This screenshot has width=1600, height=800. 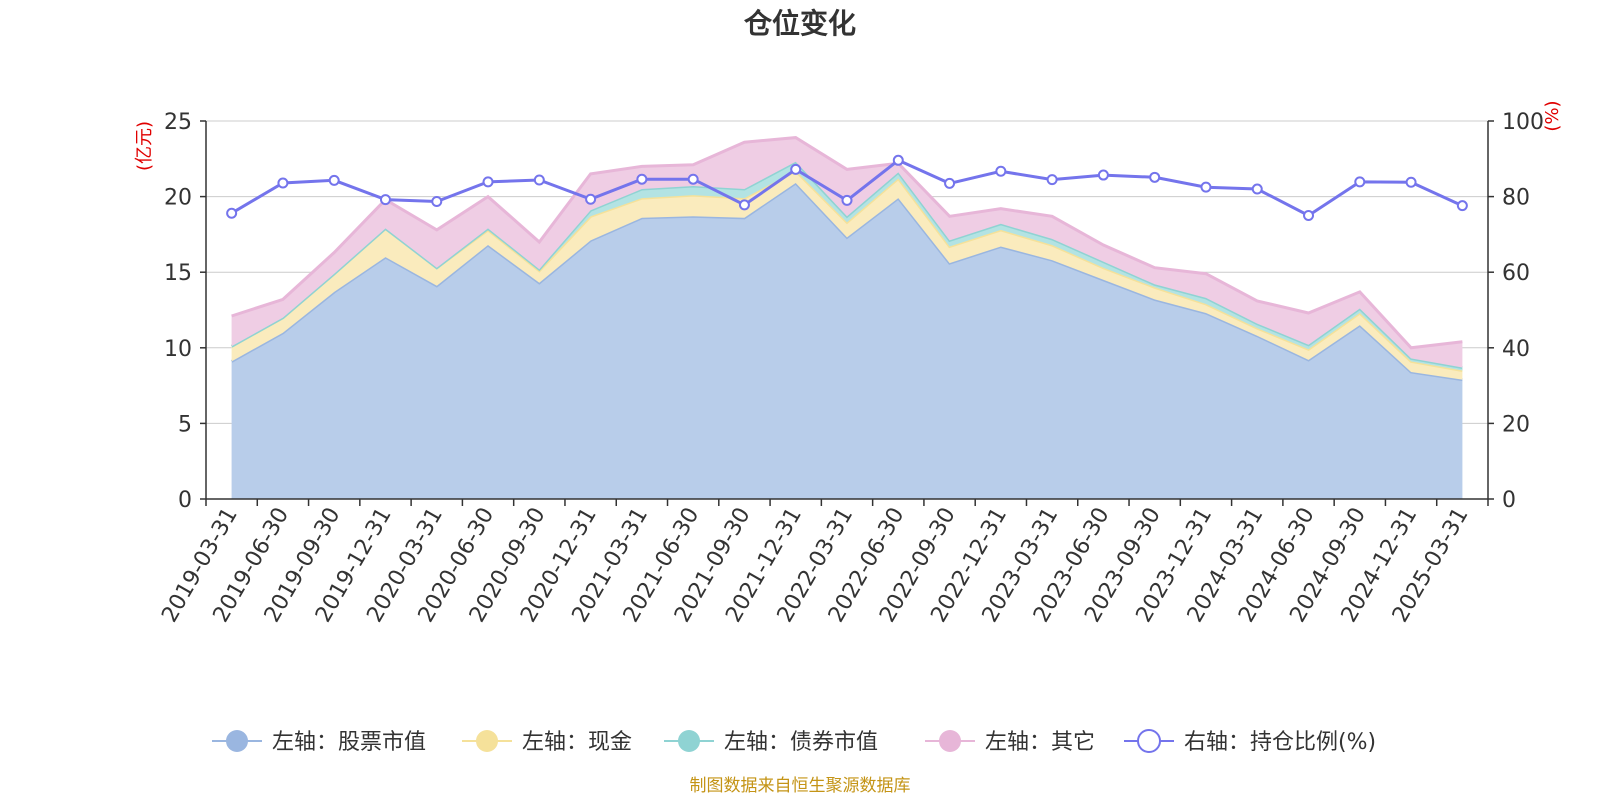 What do you see at coordinates (1509, 500) in the screenshot?
I see `right-tick-label: 0` at bounding box center [1509, 500].